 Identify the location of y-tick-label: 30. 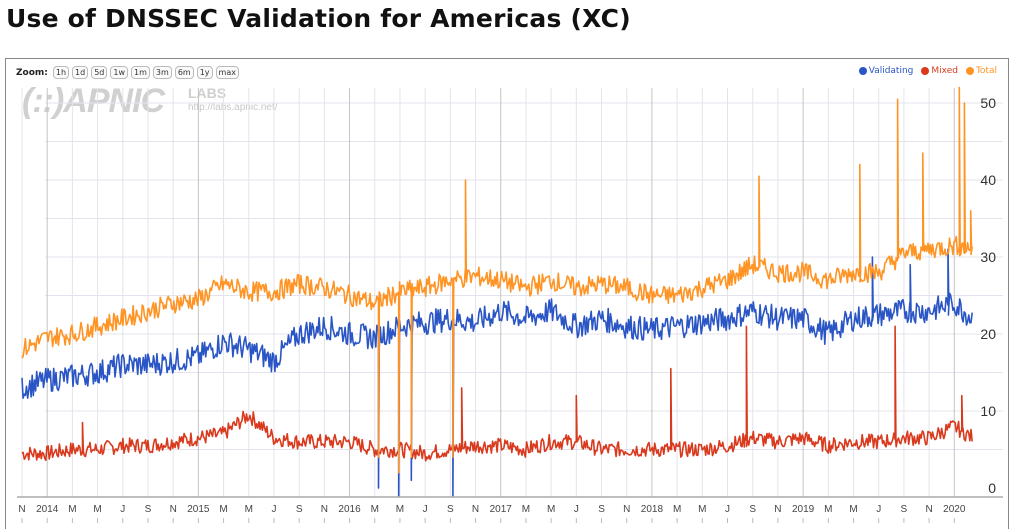
(988, 257).